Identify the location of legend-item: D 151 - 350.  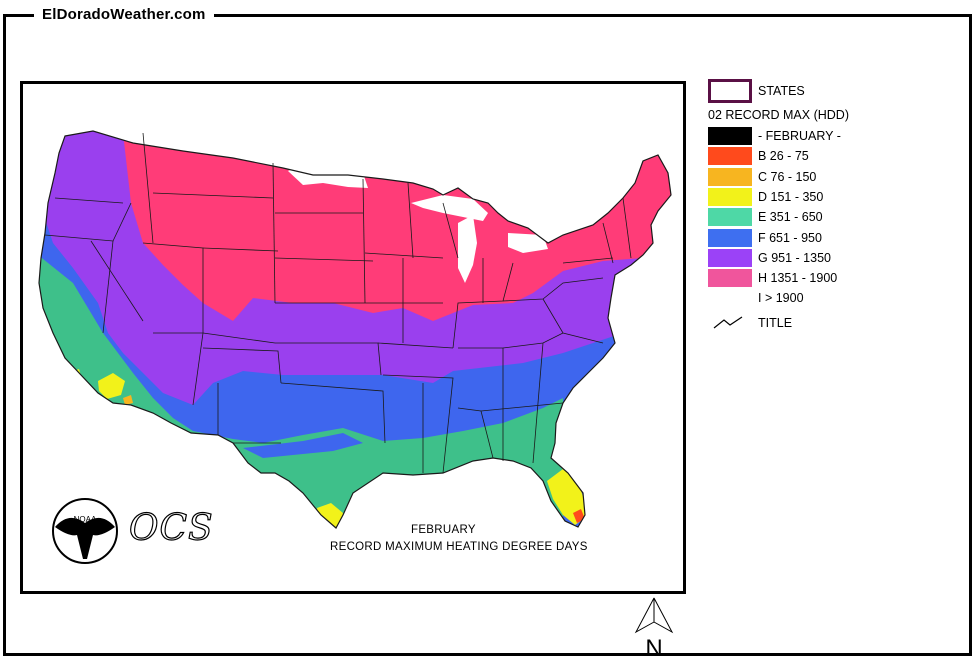
(765, 197).